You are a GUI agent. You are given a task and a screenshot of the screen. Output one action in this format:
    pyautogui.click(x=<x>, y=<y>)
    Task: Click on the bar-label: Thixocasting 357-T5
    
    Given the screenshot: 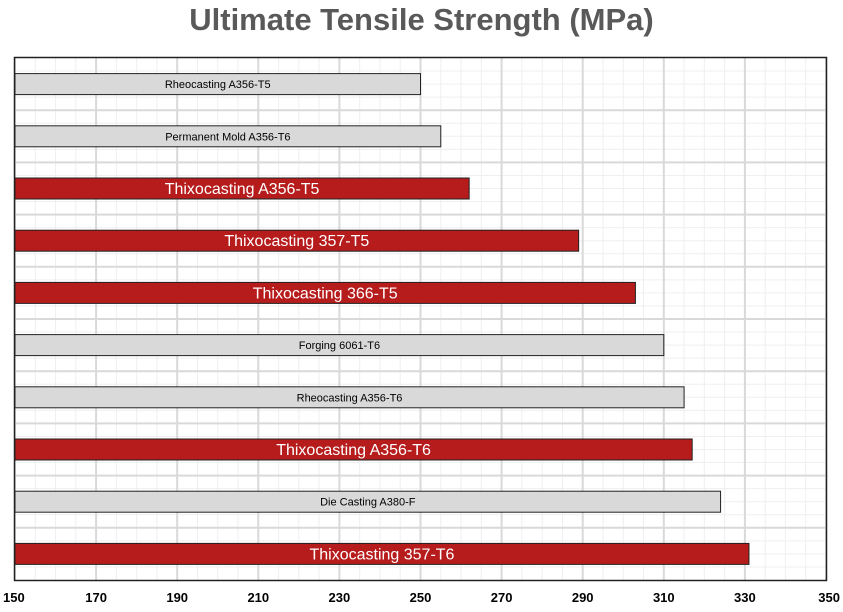 What is the action you would take?
    pyautogui.click(x=296, y=241)
    